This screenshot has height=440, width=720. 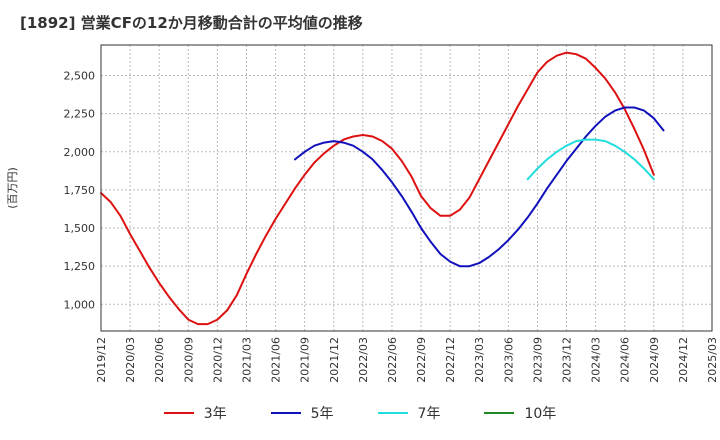 I want to click on legend-label: 3年, so click(x=215, y=414).